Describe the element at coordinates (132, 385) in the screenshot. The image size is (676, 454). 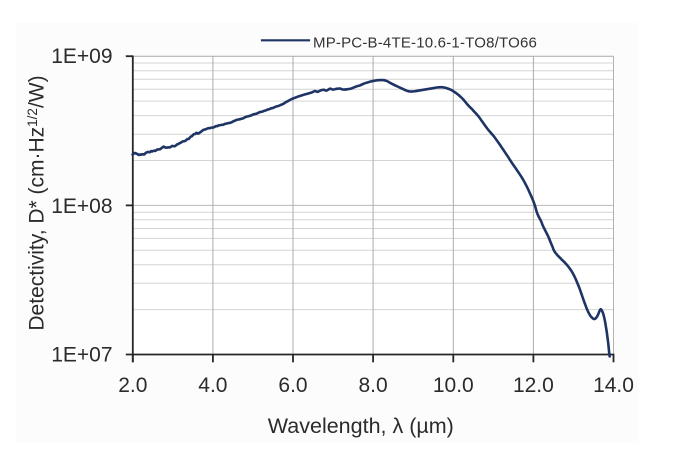
I see `svg-text: 2.0` at that location.